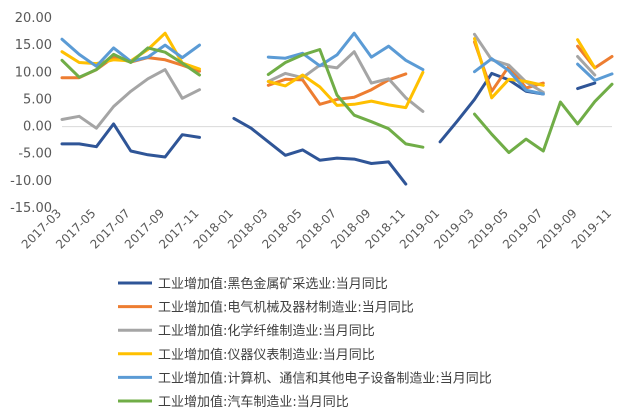 The height and width of the screenshot is (420, 640). Describe the element at coordinates (273, 284) in the screenshot. I see `legend-label: 工业增加值:黑色金属矿采选业:当月同比` at that location.